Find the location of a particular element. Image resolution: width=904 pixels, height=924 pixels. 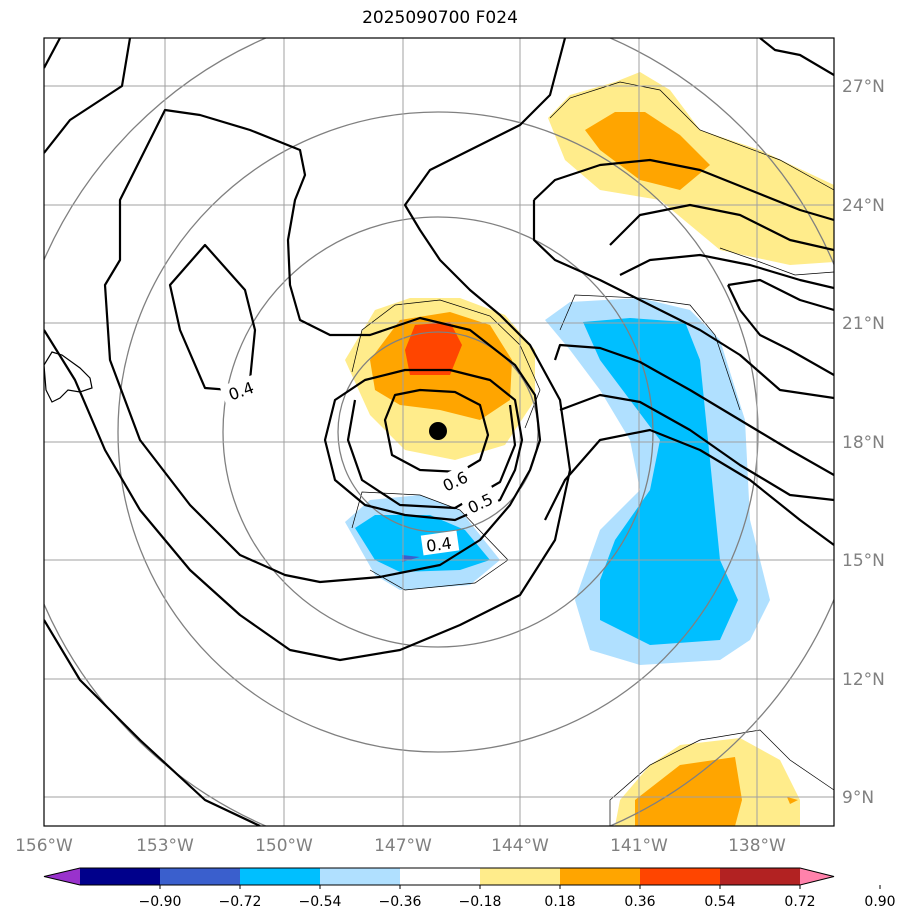

contour-label-0.4: 0.4 is located at coordinates (439, 544).